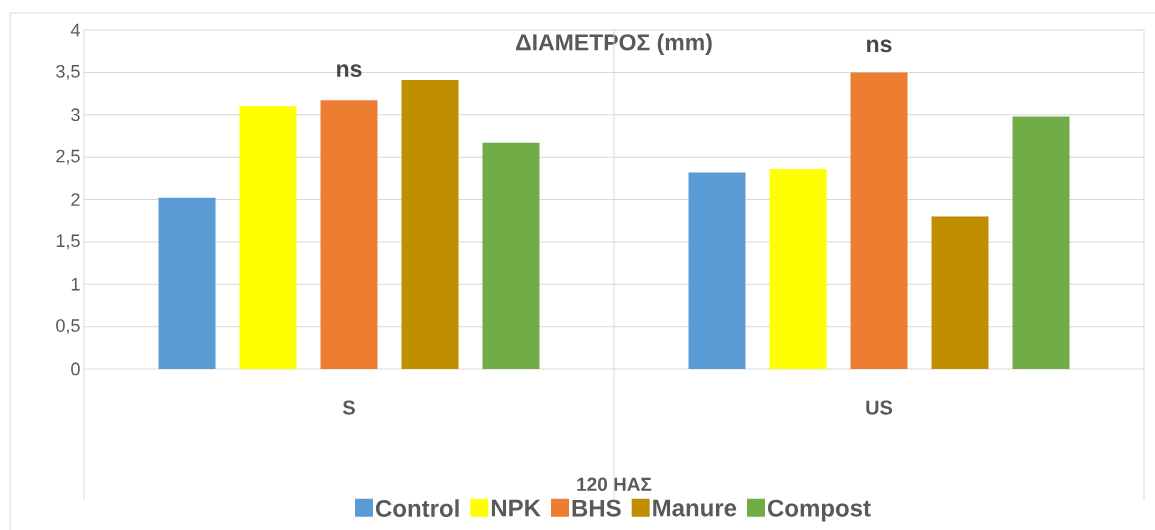  I want to click on y-tick-label: 3,5, so click(68, 72).